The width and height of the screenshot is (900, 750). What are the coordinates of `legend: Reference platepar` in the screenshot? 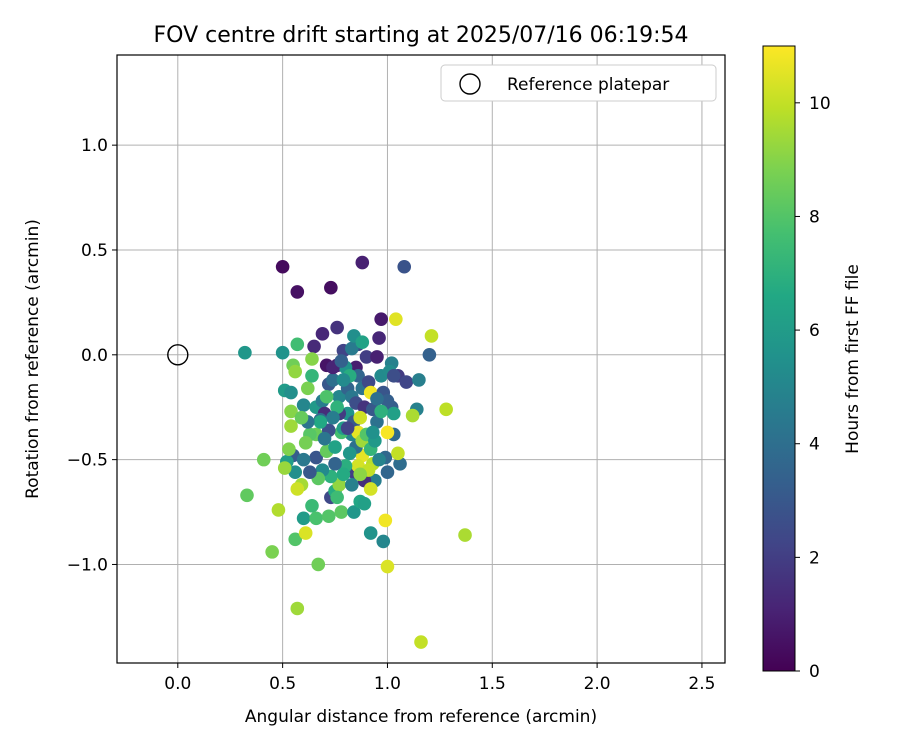 It's located at (578, 83).